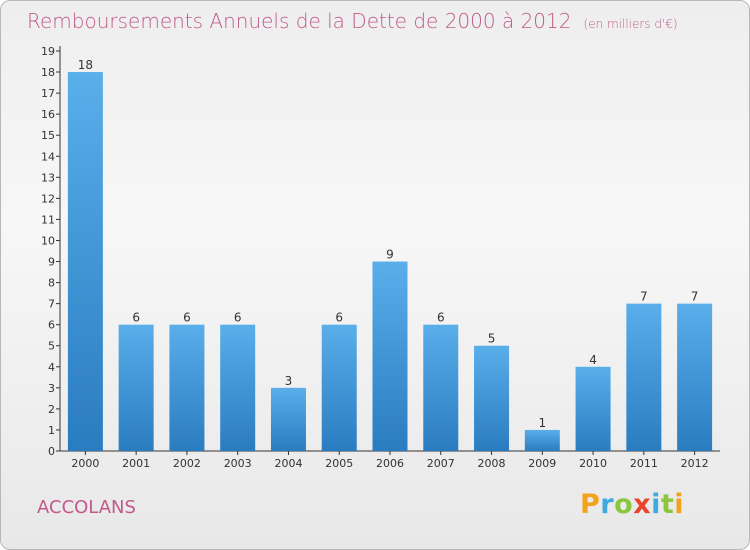  What do you see at coordinates (48, 219) in the screenshot?
I see `y-tick-label: 11` at bounding box center [48, 219].